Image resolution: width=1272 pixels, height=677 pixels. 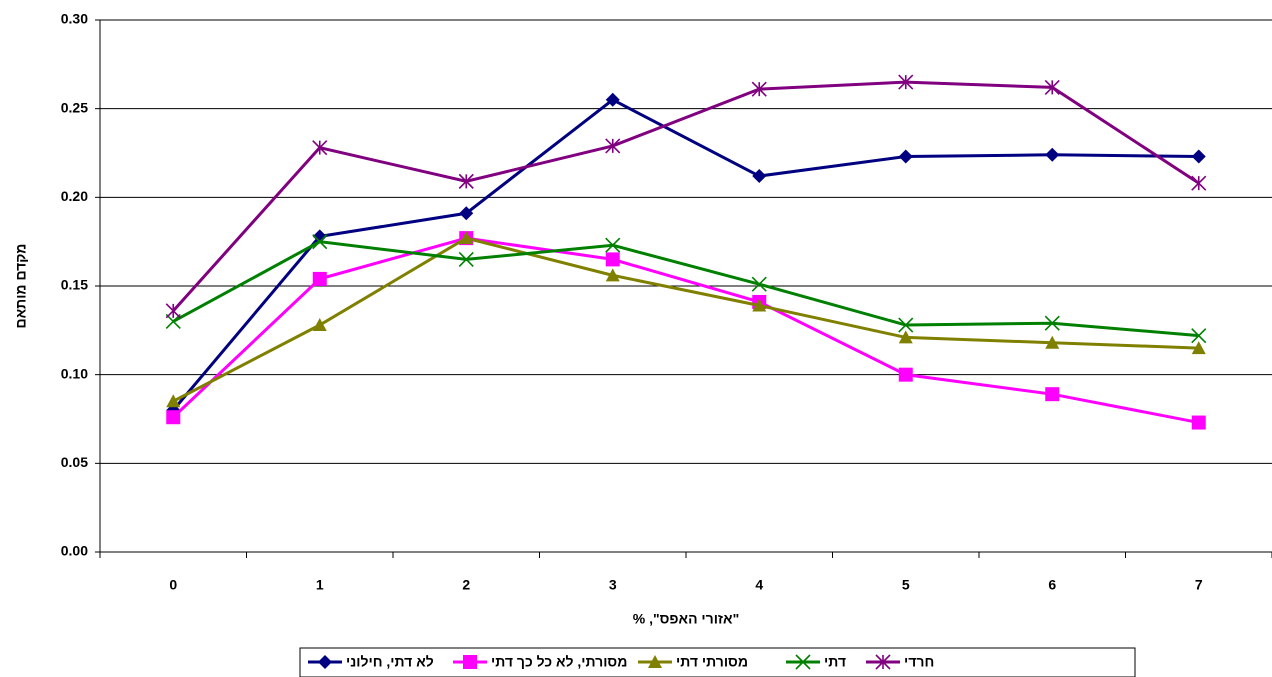 I want to click on y-tick-label: 0.00, so click(x=74, y=551).